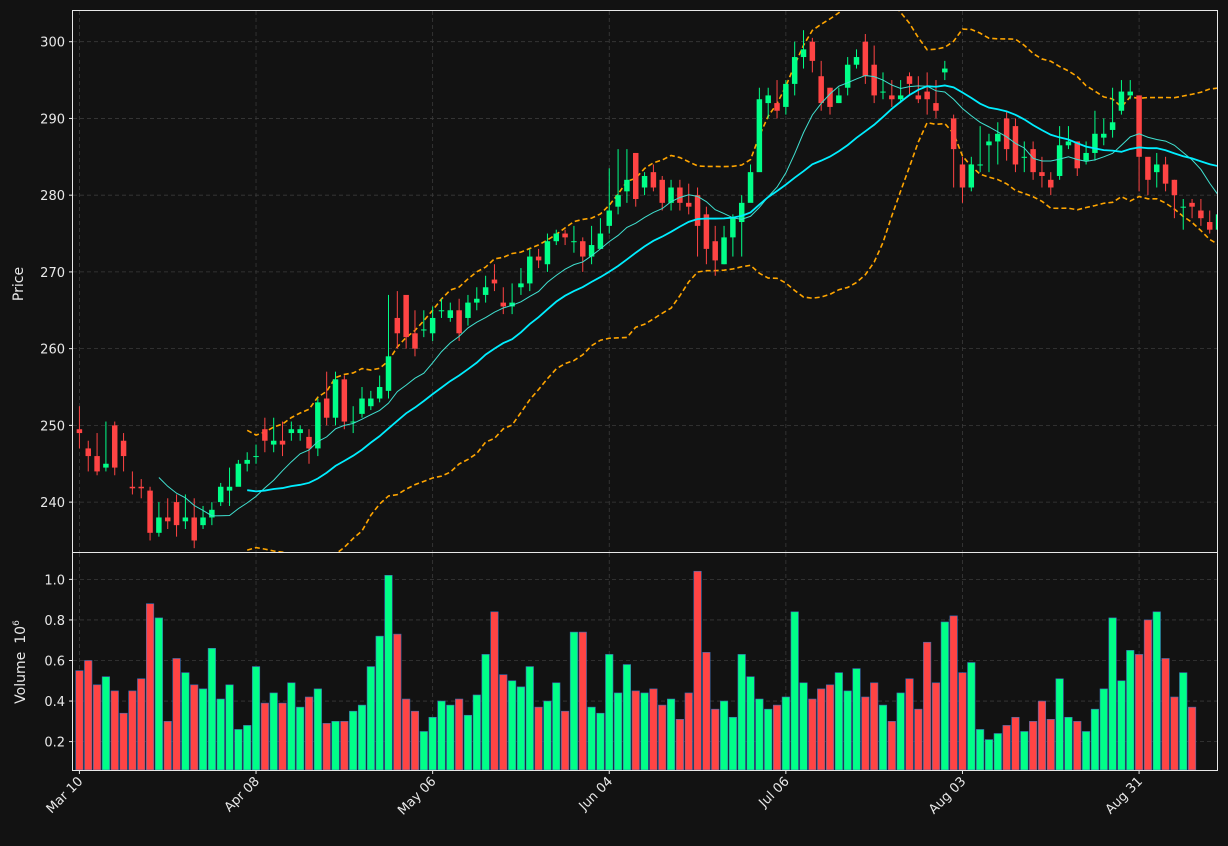 The image size is (1228, 846). What do you see at coordinates (52, 119) in the screenshot?
I see `price-tick-label: 290` at bounding box center [52, 119].